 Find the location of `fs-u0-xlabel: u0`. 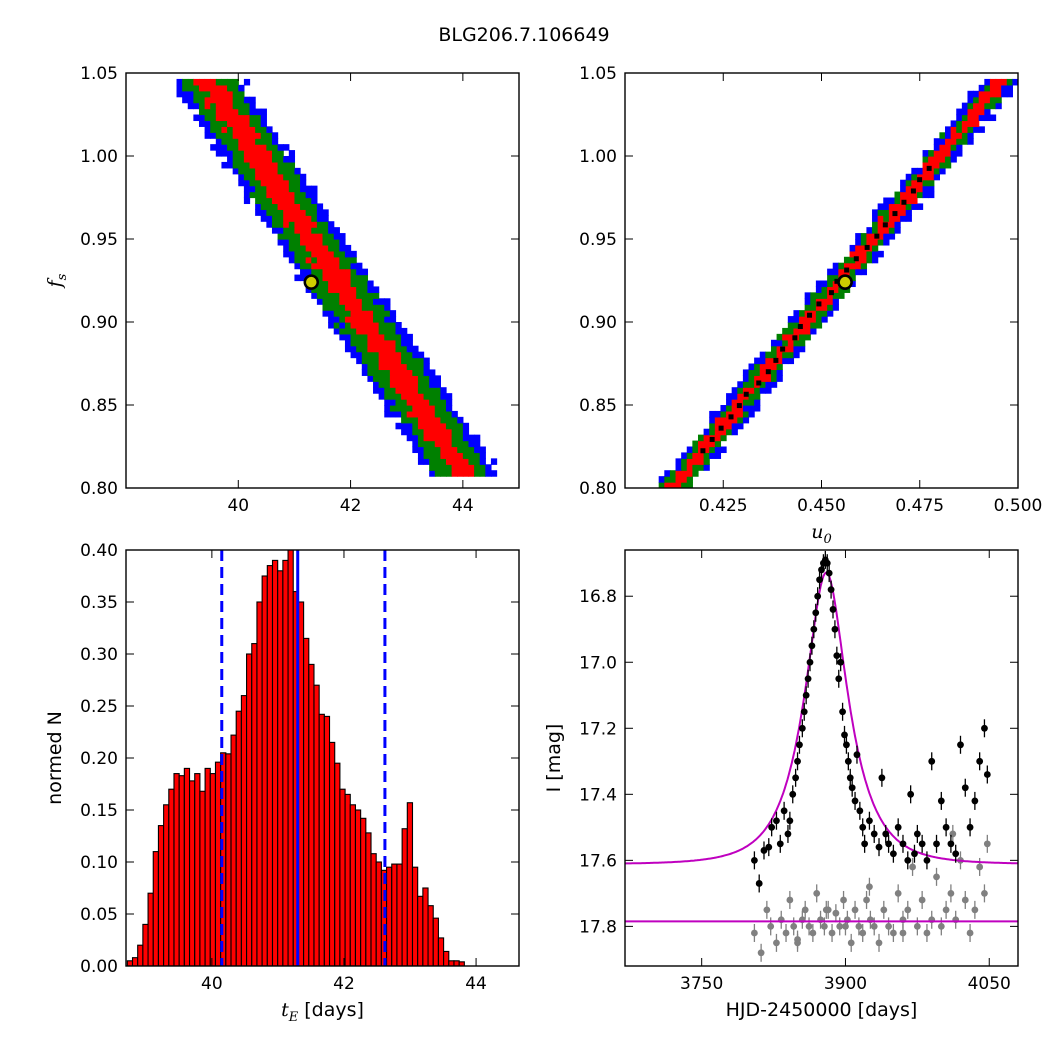

fs-u0-xlabel: u0 is located at coordinates (821, 534).